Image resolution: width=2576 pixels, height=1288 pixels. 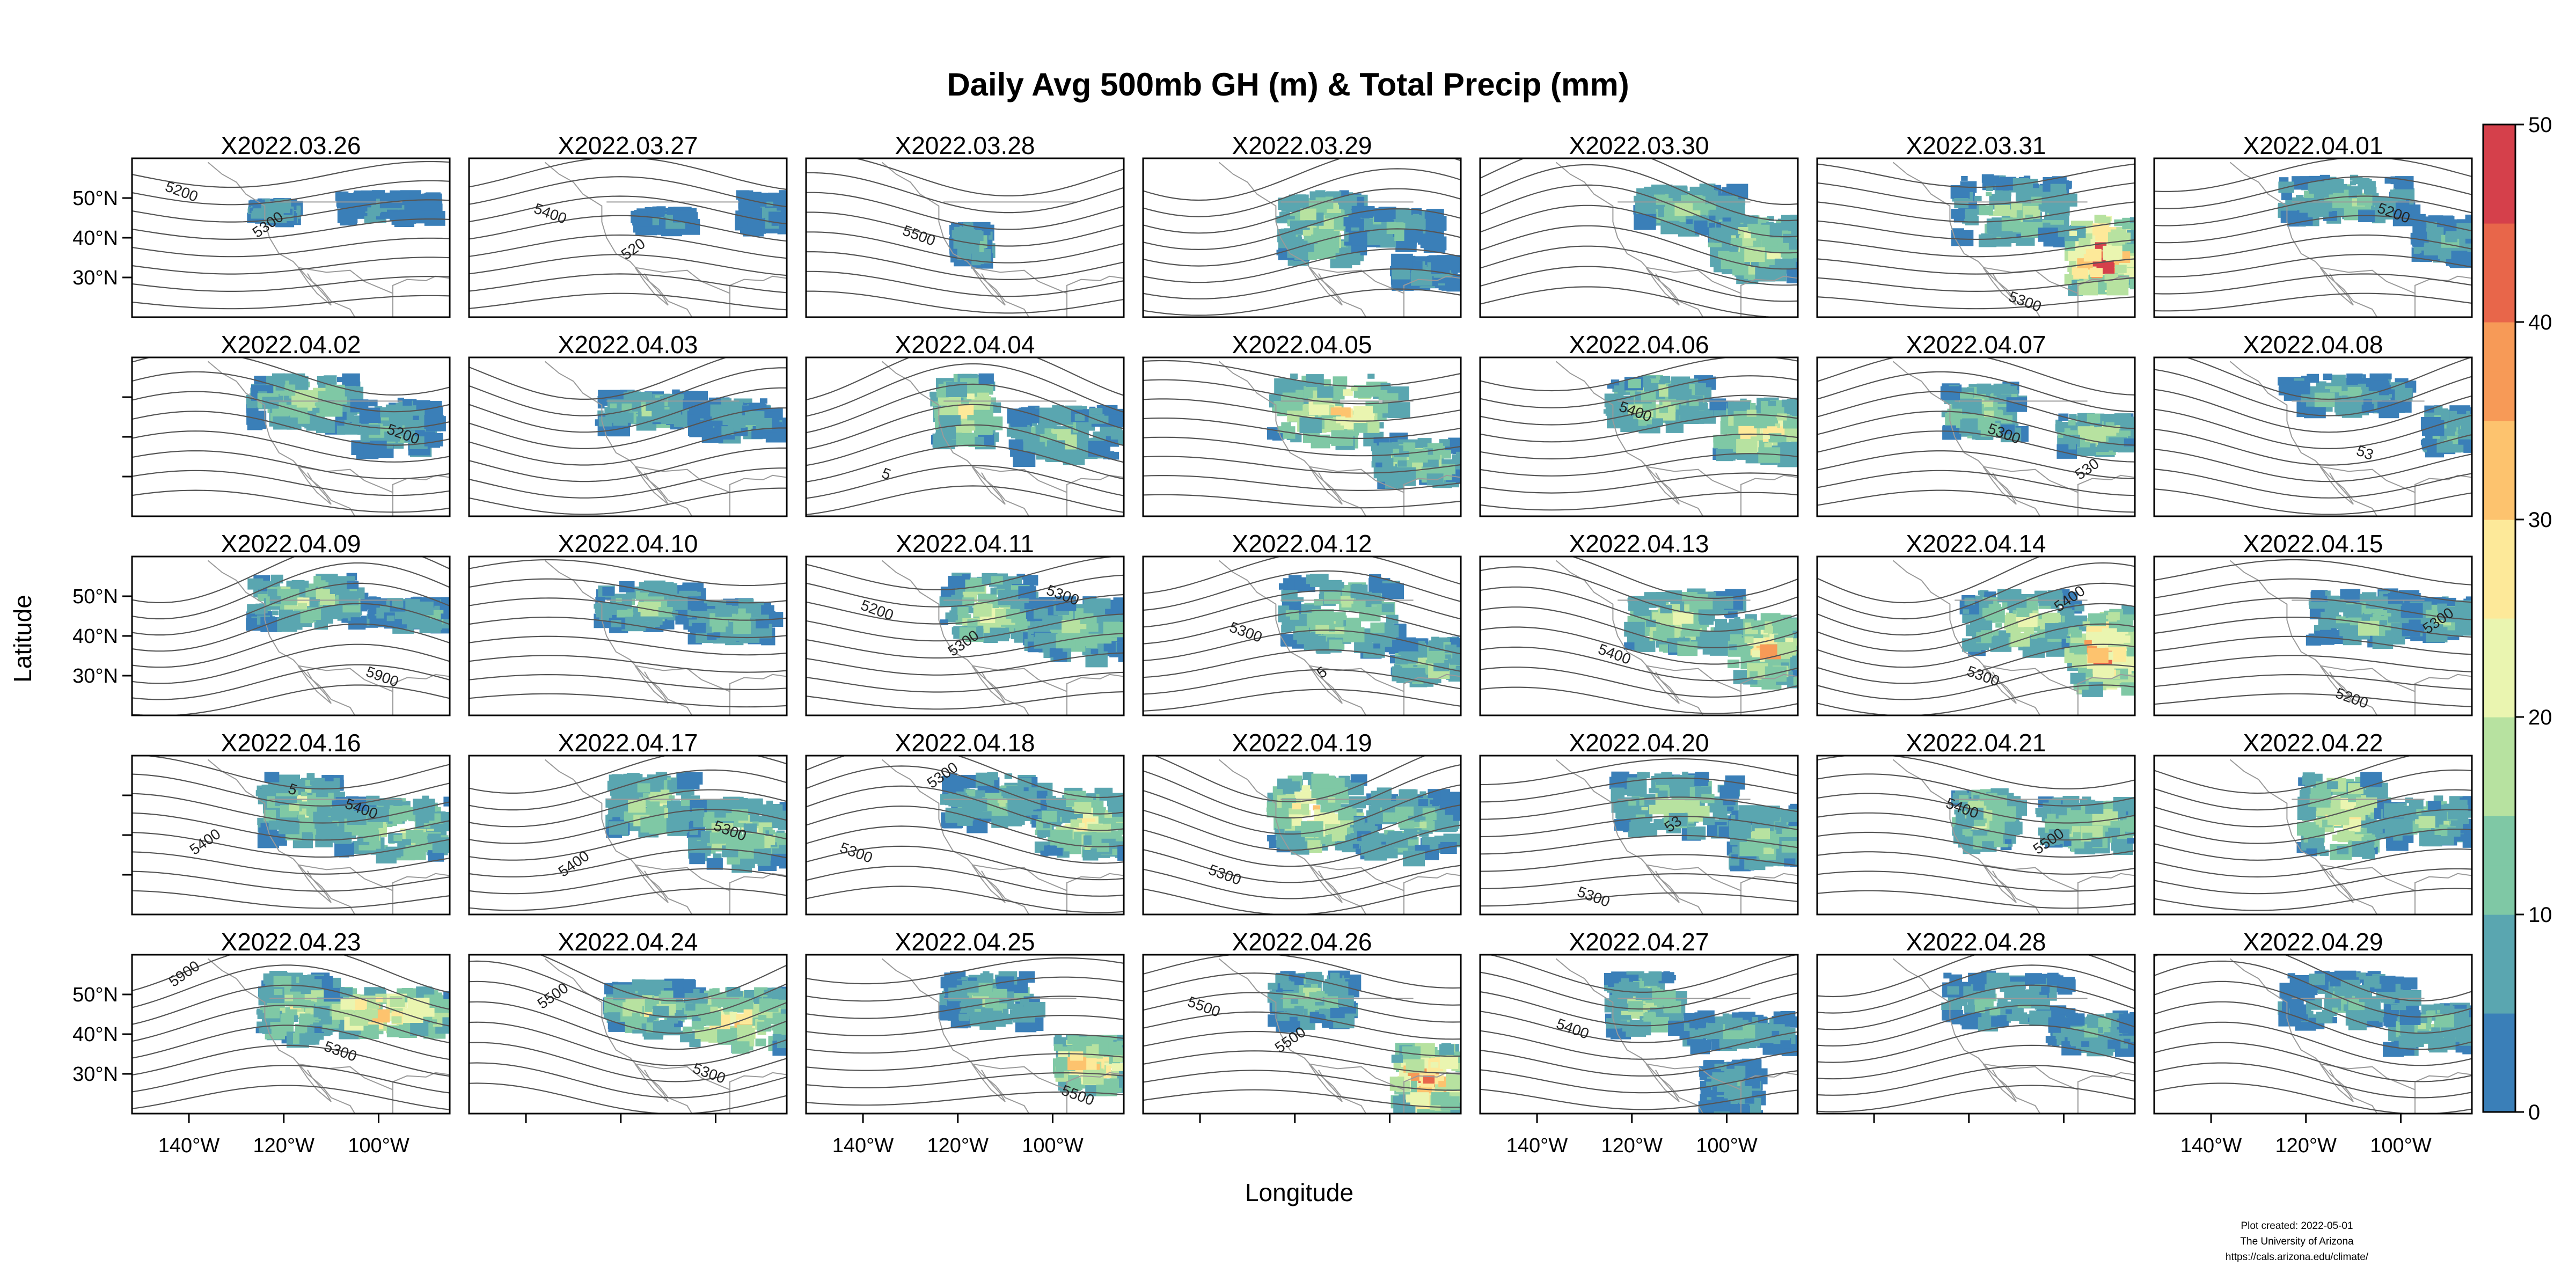 I want to click on contour-label: 5, so click(x=886, y=474).